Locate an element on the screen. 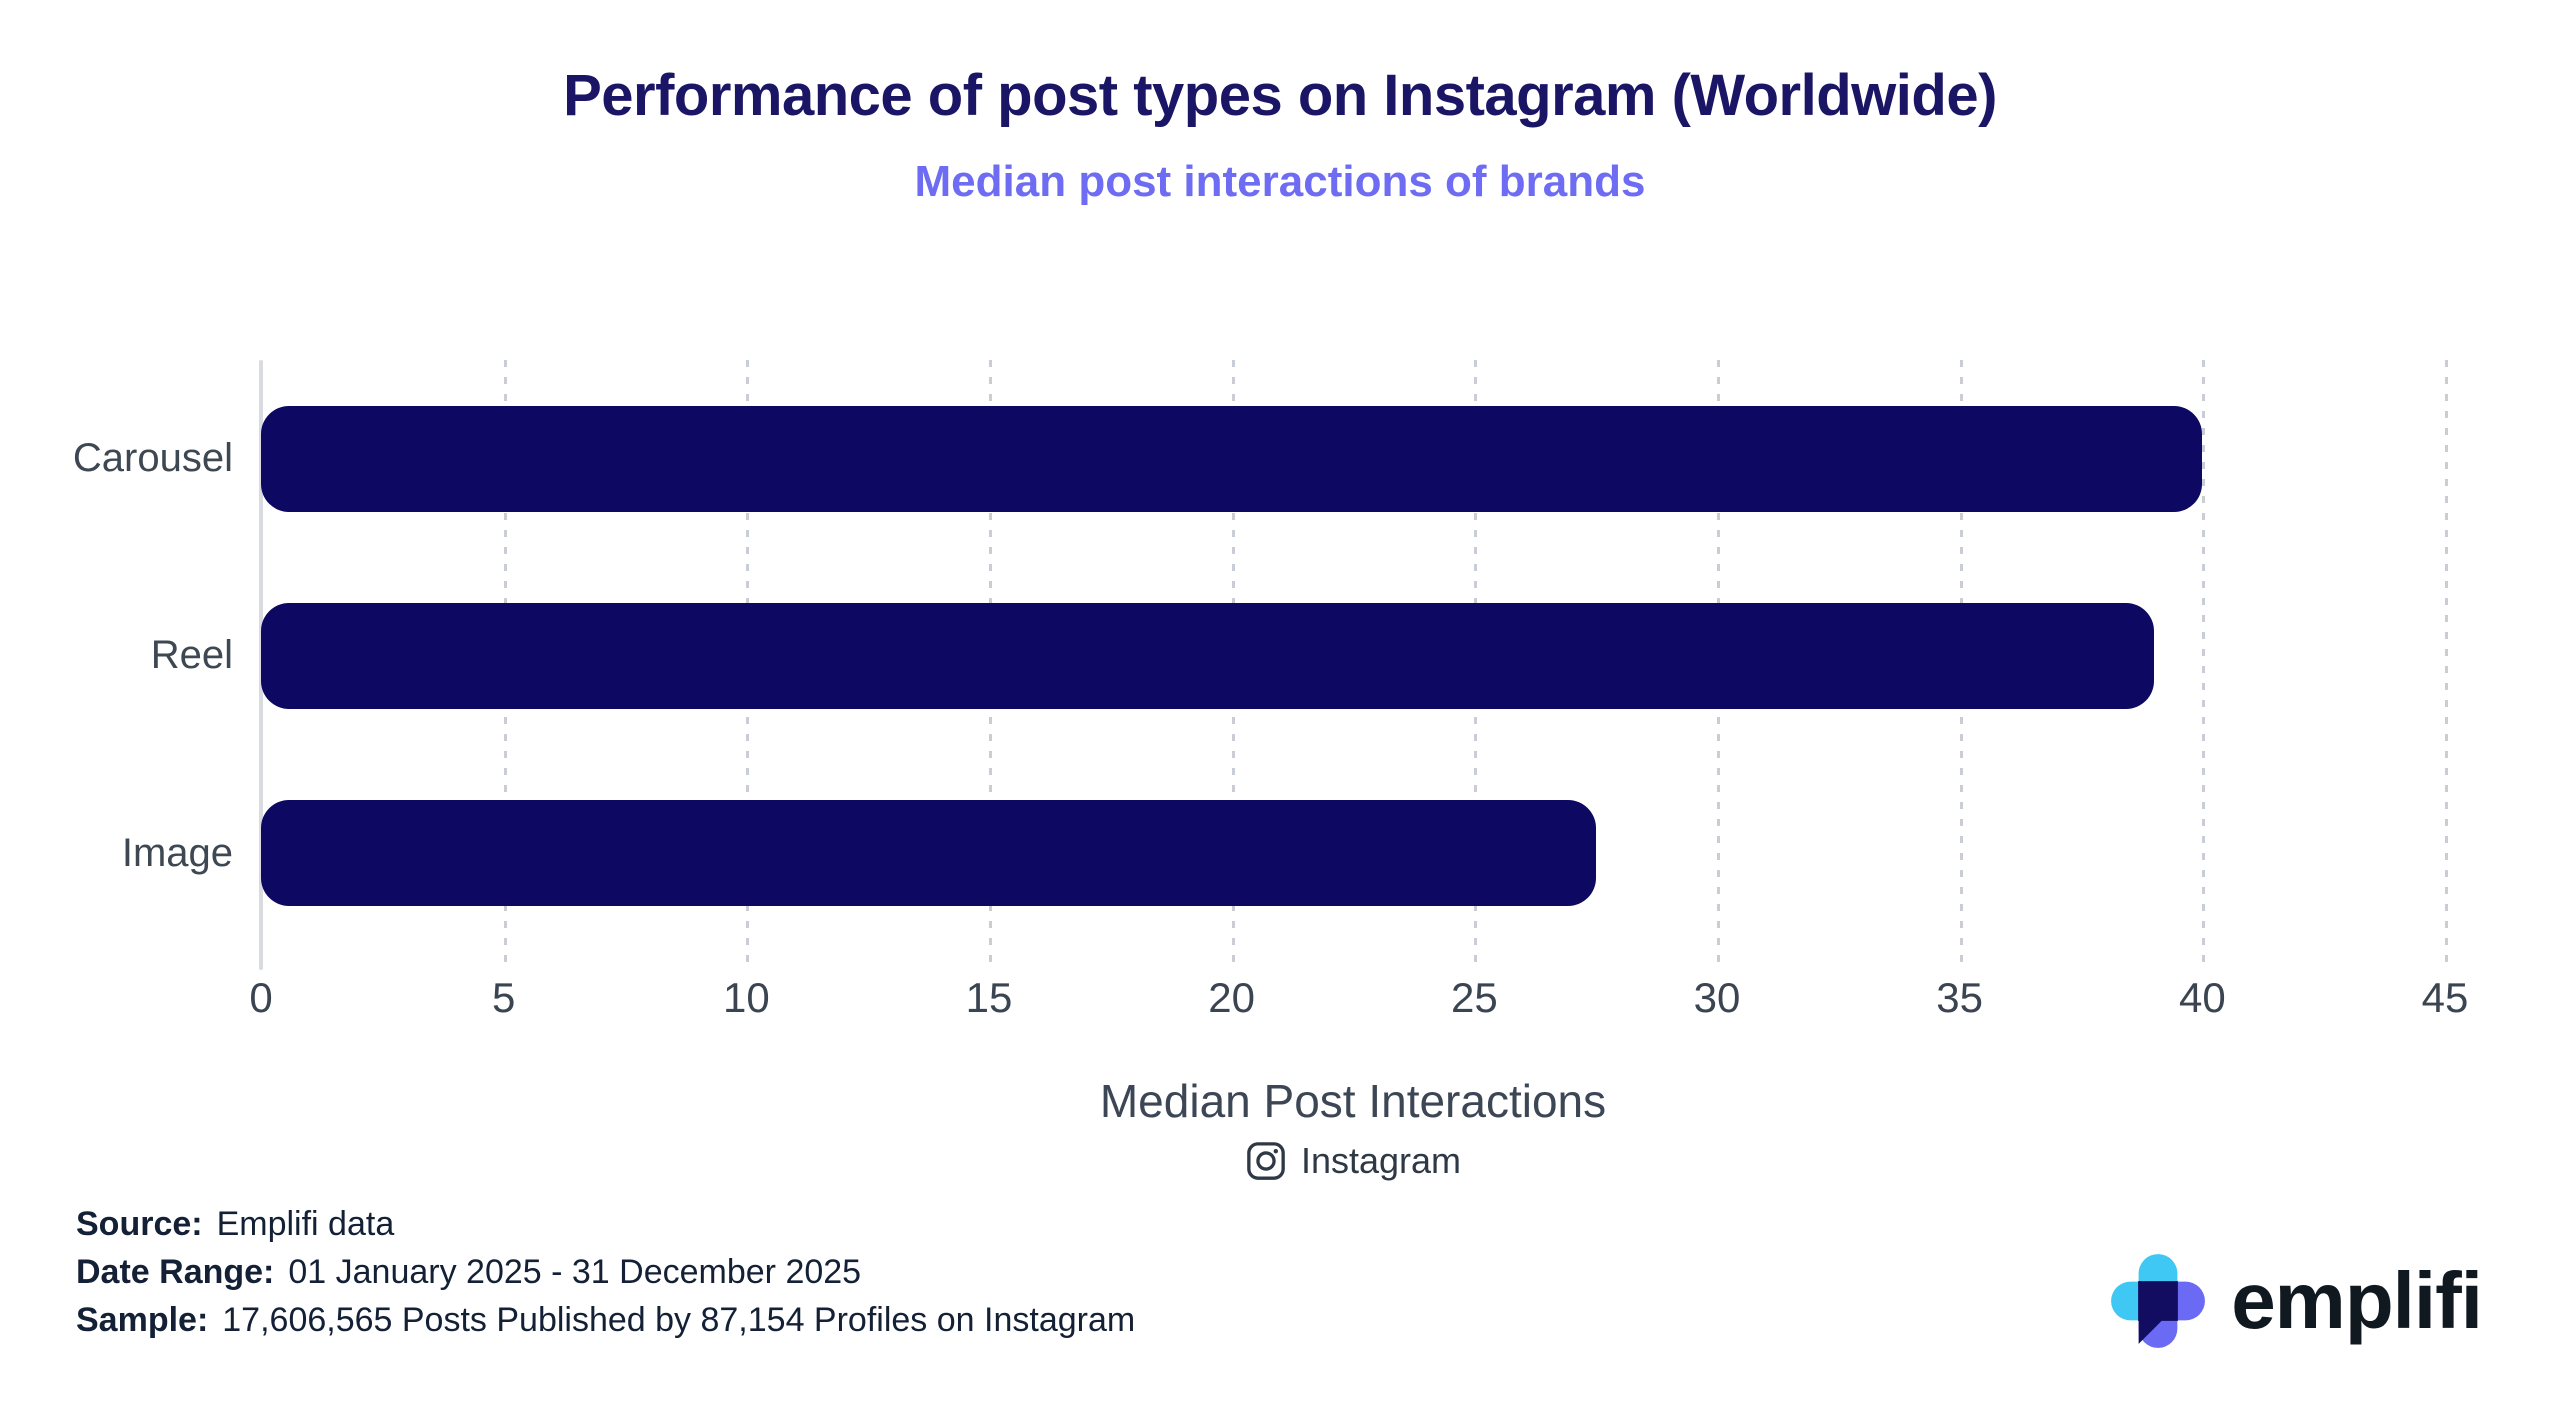 The height and width of the screenshot is (1406, 2560). category-label-carousel: Carousel is located at coordinates (152, 458).